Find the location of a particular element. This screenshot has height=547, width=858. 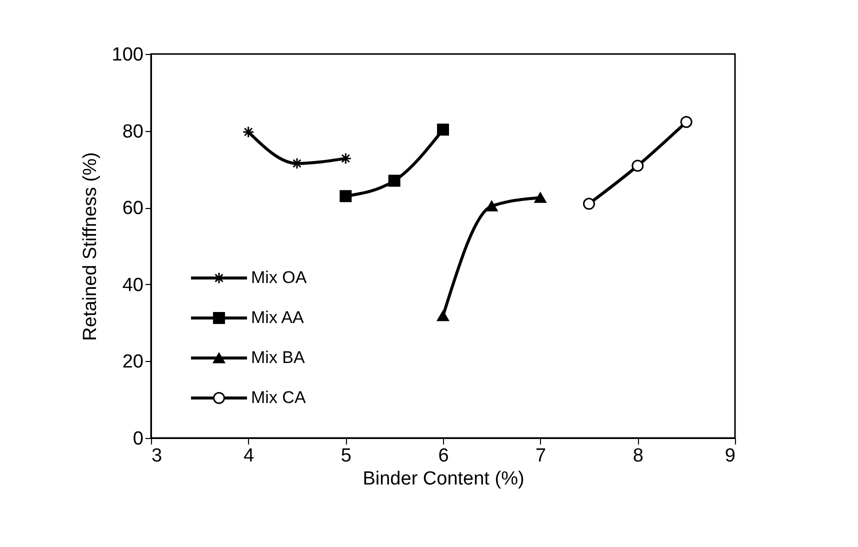

x-tick-label: 9 is located at coordinates (730, 456).